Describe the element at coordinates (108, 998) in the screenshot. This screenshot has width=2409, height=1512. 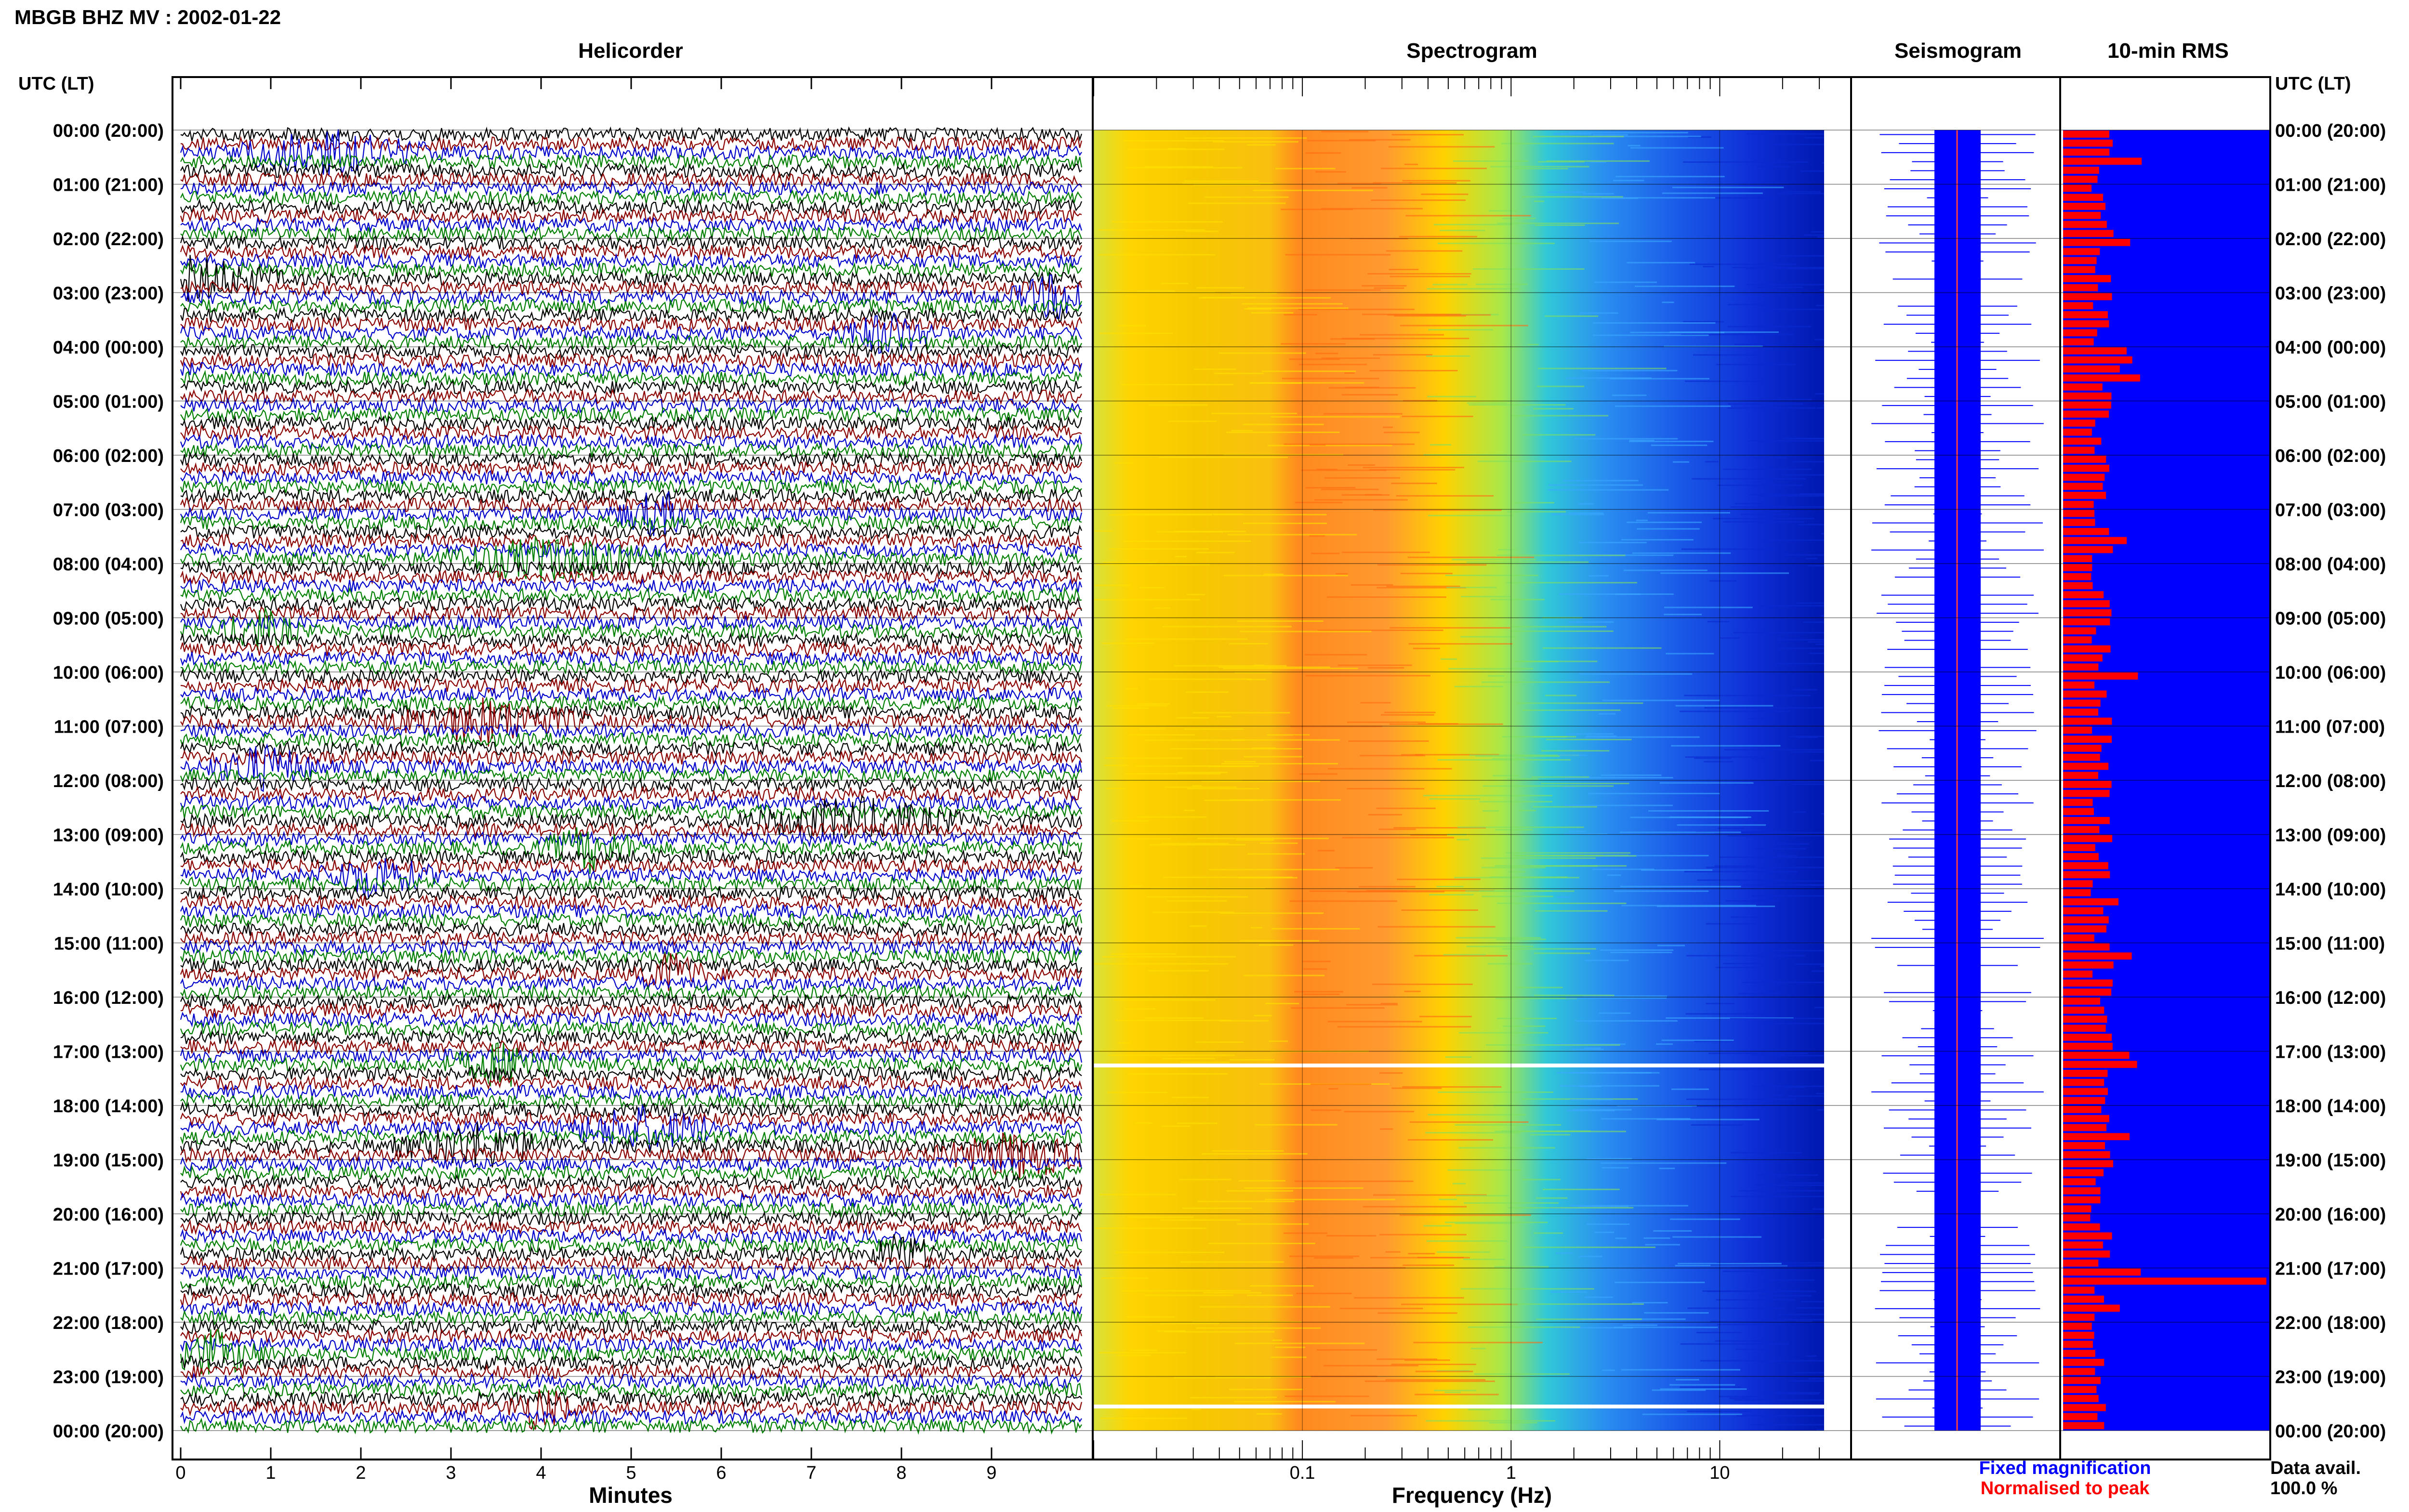
I see `time-label-left: 16:00 (12:00)` at that location.